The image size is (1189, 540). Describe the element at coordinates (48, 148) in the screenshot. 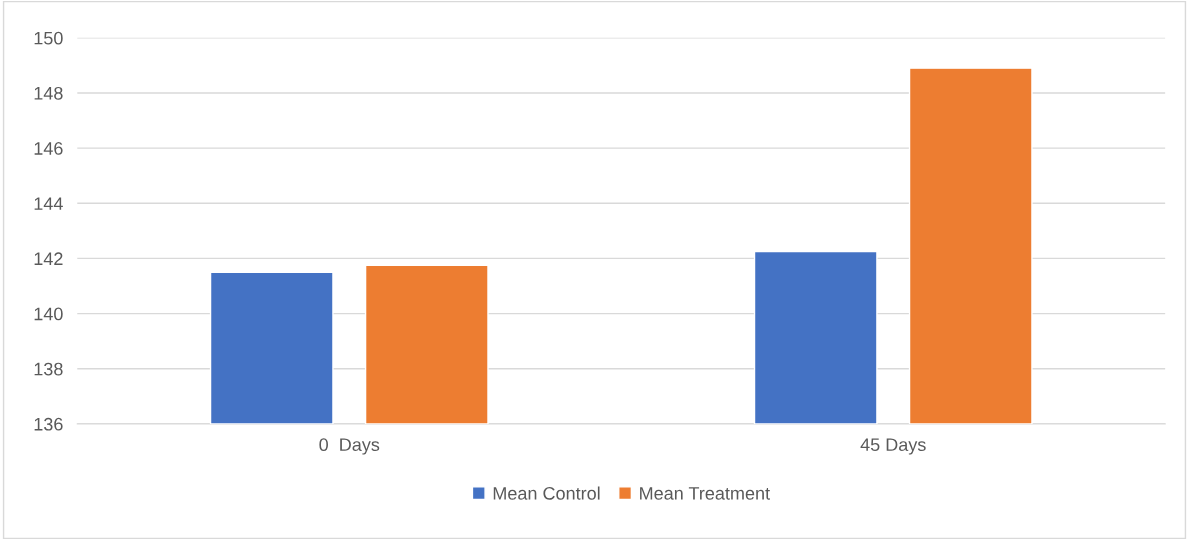

I see `y-tick-label: 146` at that location.